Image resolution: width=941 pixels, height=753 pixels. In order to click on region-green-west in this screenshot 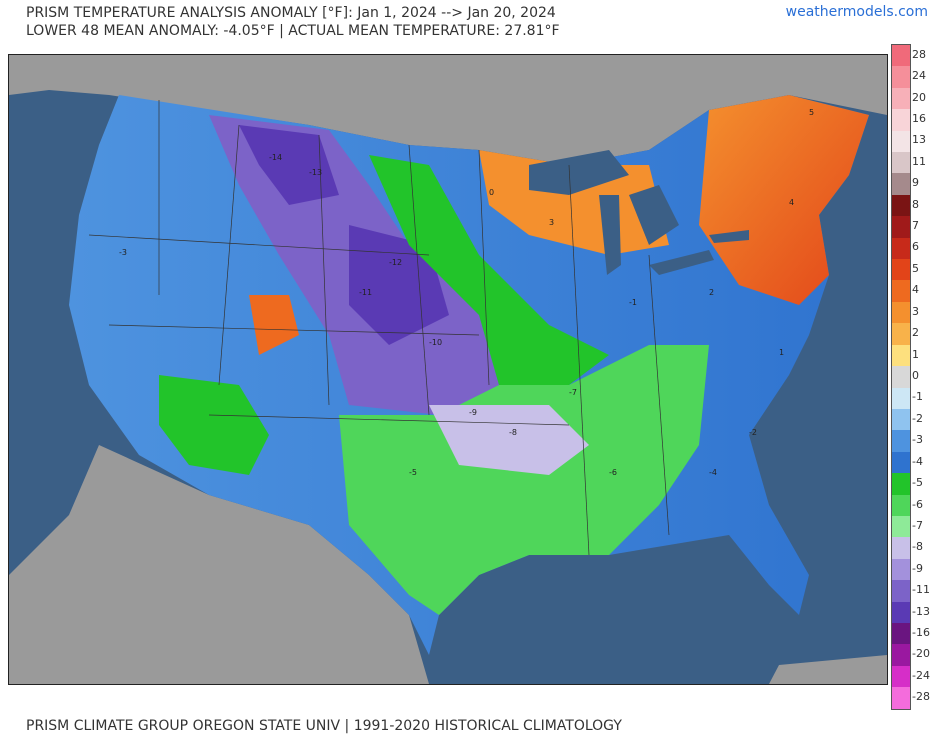, I will do `click(214, 425)`.